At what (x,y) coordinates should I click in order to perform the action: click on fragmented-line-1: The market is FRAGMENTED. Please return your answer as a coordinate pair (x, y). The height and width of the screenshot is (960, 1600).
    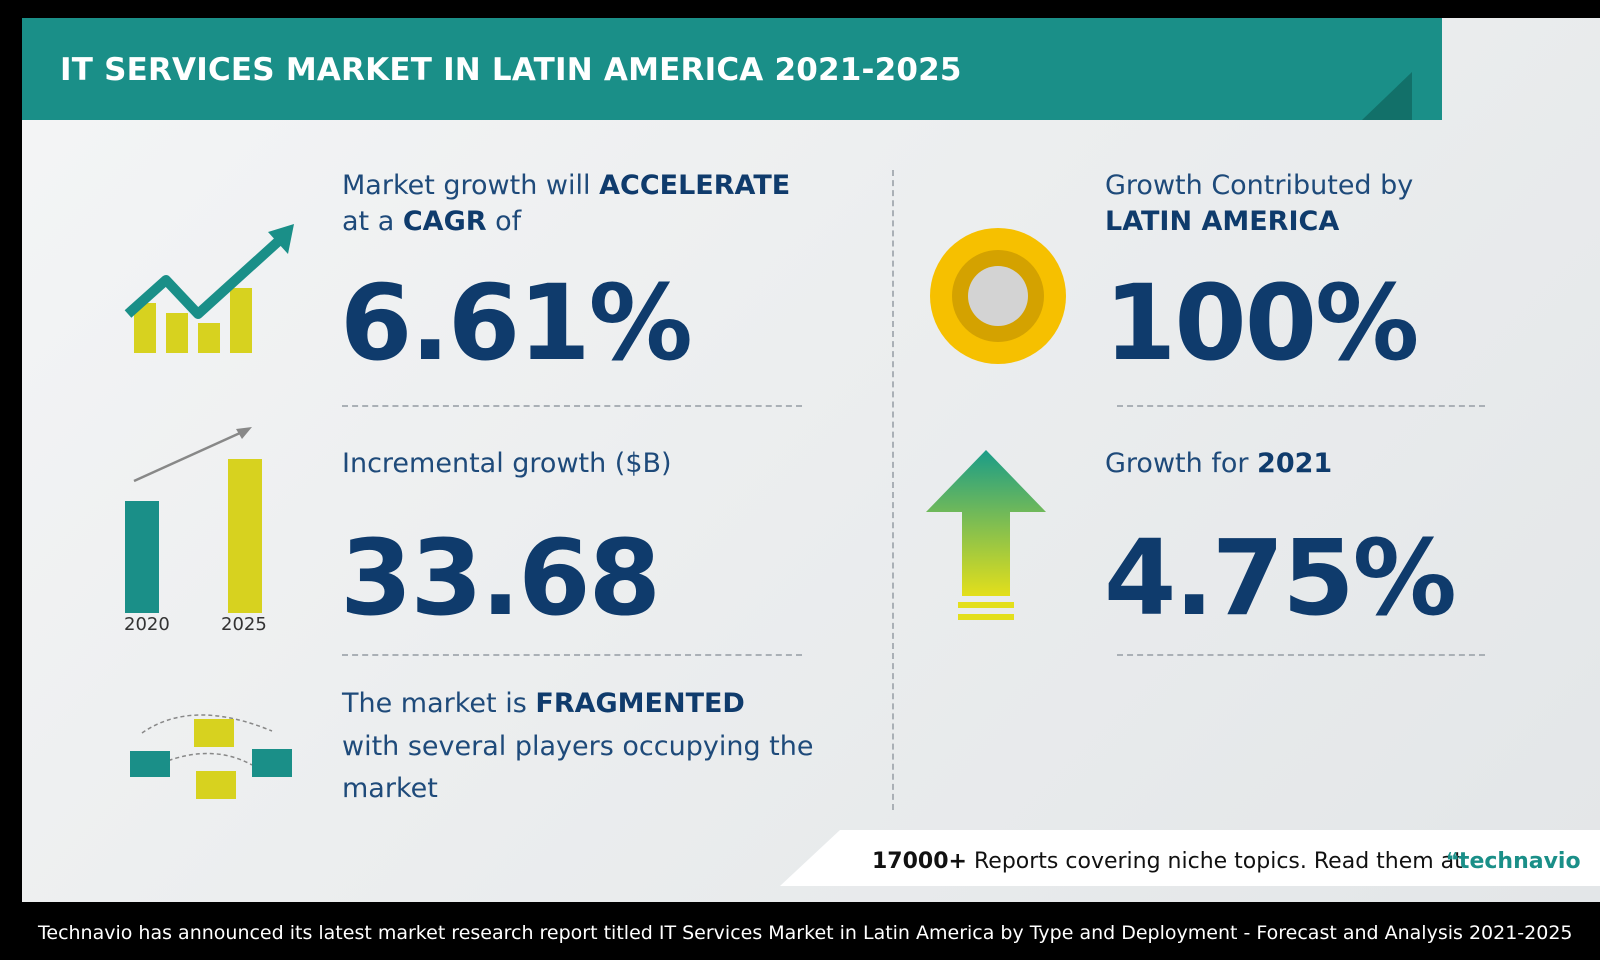
    Looking at the image, I should click on (543, 704).